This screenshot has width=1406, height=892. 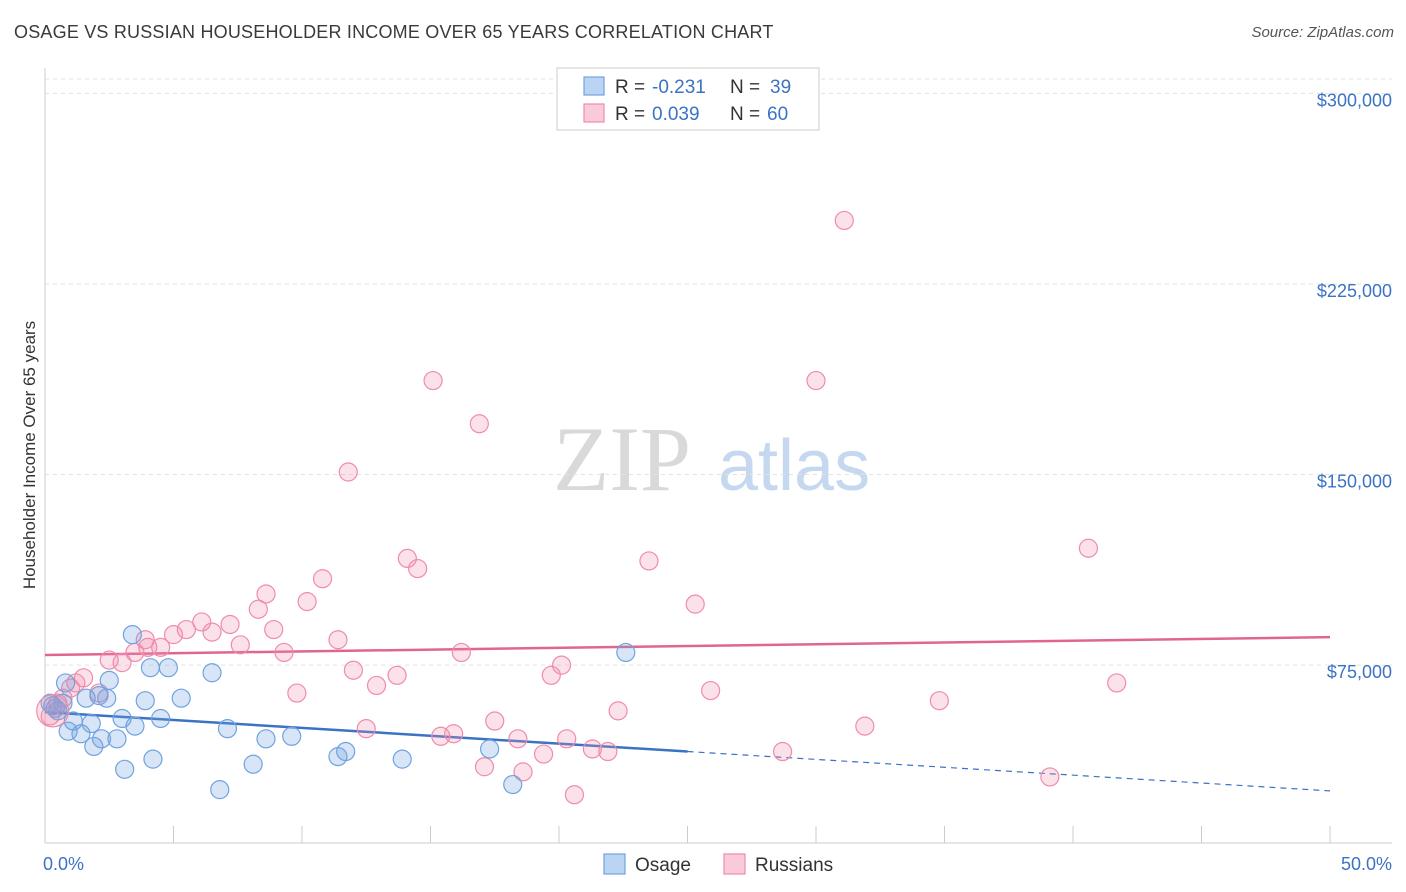 What do you see at coordinates (777, 114) in the screenshot?
I see `legend-n-value-russians: 60` at bounding box center [777, 114].